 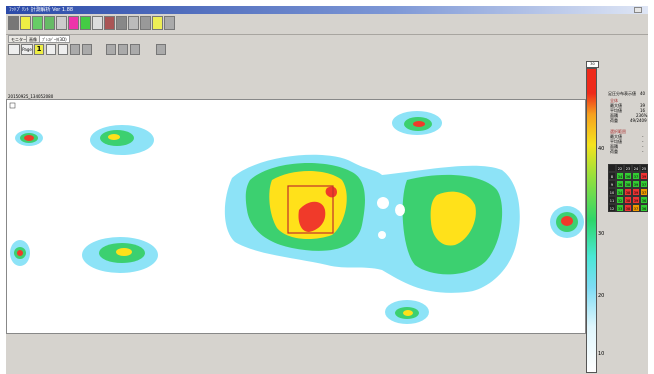 What do you see at coordinates (612, 176) in the screenshot?
I see `grid-row-header: 8` at bounding box center [612, 176].